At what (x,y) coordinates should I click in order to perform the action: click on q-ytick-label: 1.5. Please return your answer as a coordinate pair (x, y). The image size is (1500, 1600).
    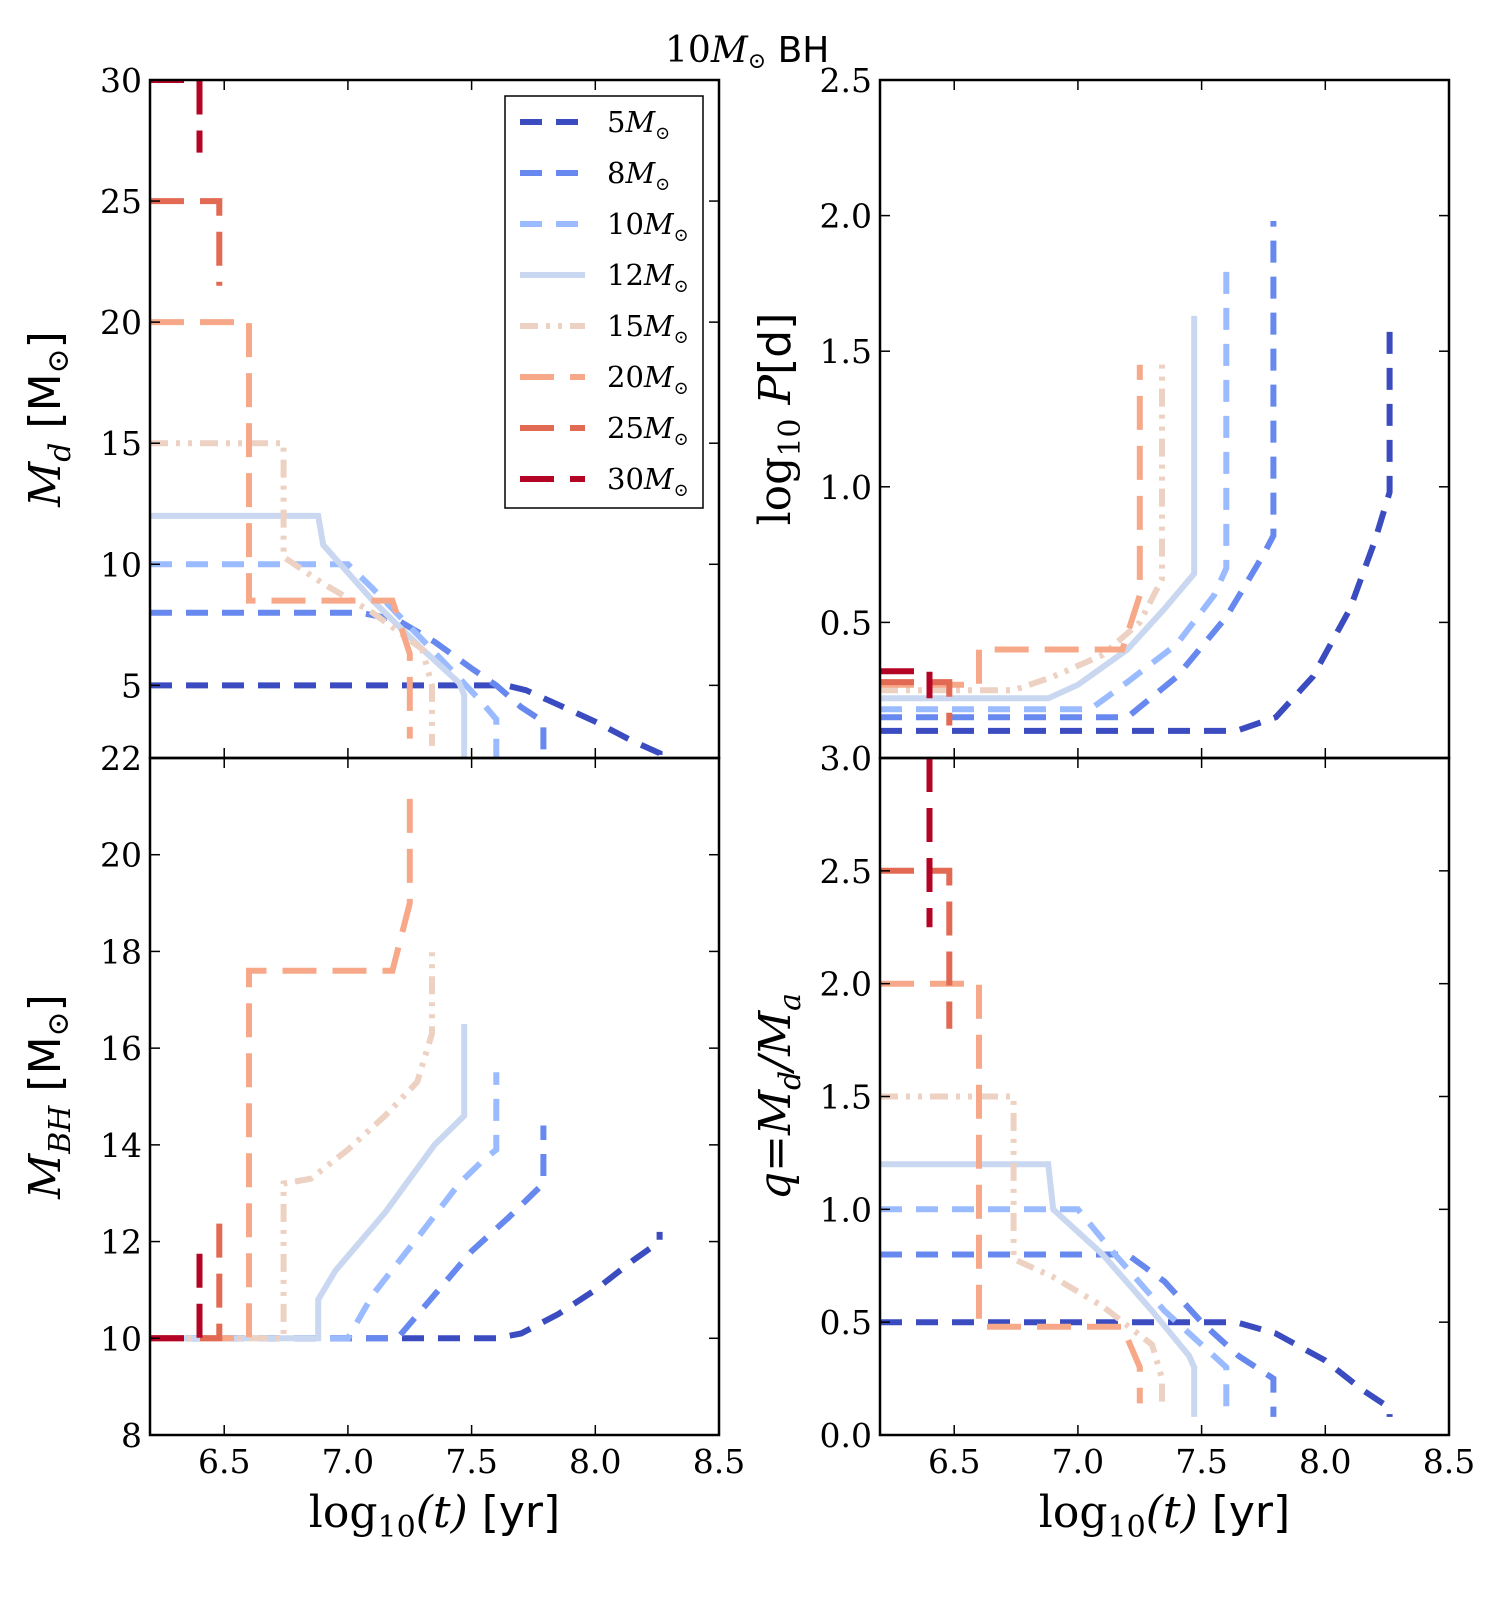
    Looking at the image, I should click on (846, 1097).